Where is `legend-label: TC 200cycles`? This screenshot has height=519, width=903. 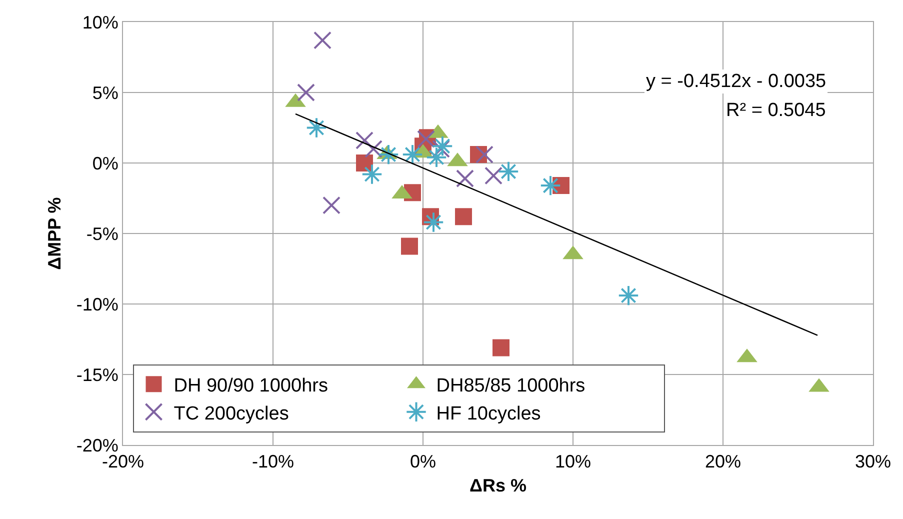
legend-label: TC 200cycles is located at coordinates (231, 413).